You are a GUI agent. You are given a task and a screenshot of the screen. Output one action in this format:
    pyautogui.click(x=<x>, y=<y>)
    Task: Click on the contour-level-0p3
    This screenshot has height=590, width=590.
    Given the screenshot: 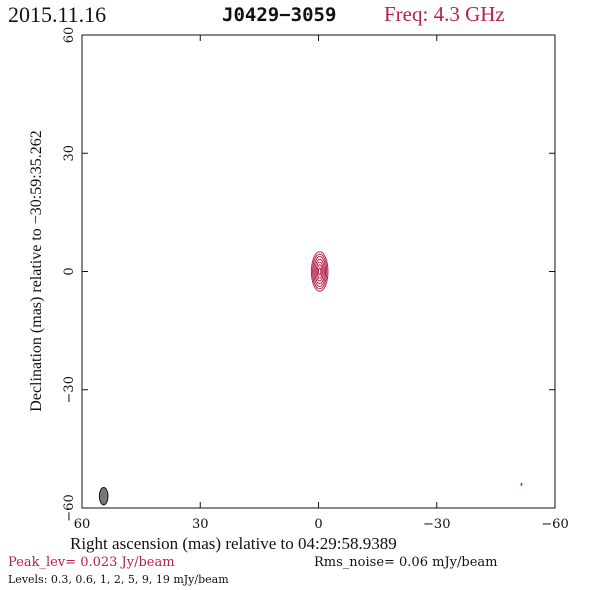 What is the action you would take?
    pyautogui.click(x=319, y=271)
    